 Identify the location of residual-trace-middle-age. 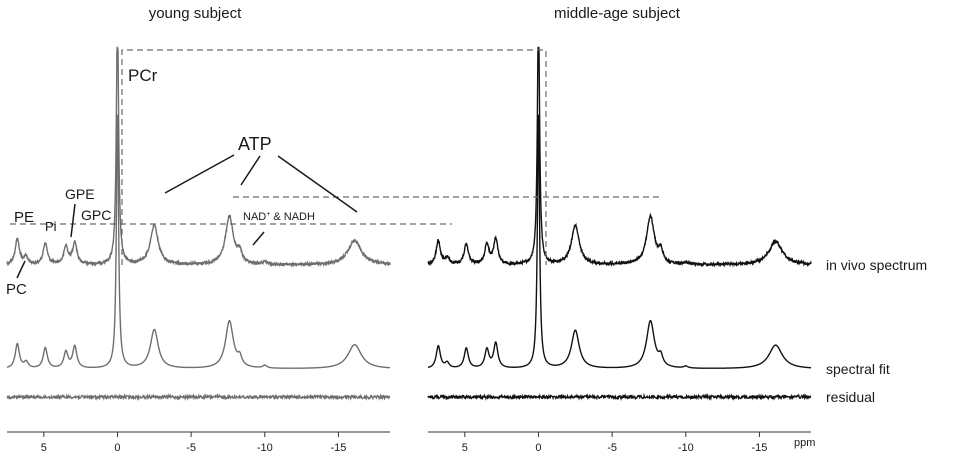
(619, 397).